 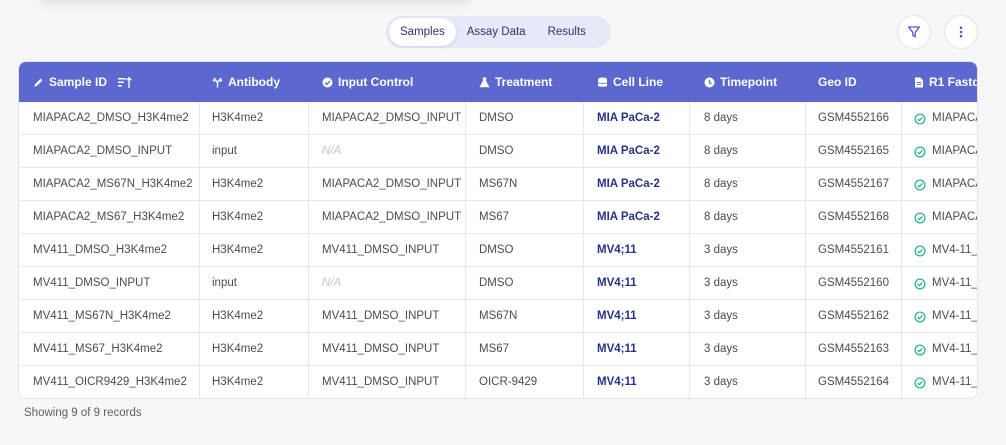 What do you see at coordinates (103, 151) in the screenshot?
I see `cell-sample-id: MIAPACA2_DMSO_INPUT` at bounding box center [103, 151].